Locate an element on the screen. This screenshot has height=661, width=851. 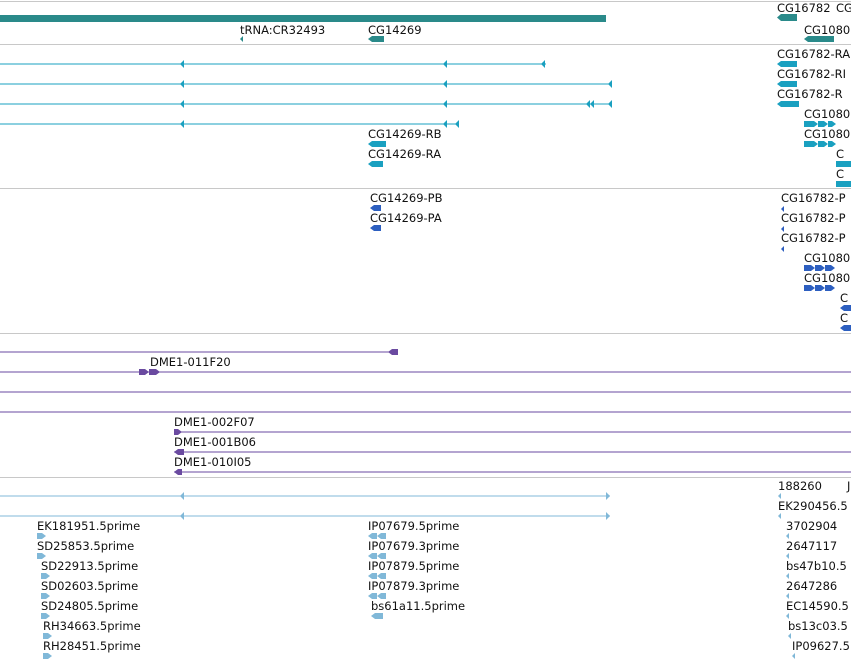
gene-glyph is located at coordinates (376, 39).